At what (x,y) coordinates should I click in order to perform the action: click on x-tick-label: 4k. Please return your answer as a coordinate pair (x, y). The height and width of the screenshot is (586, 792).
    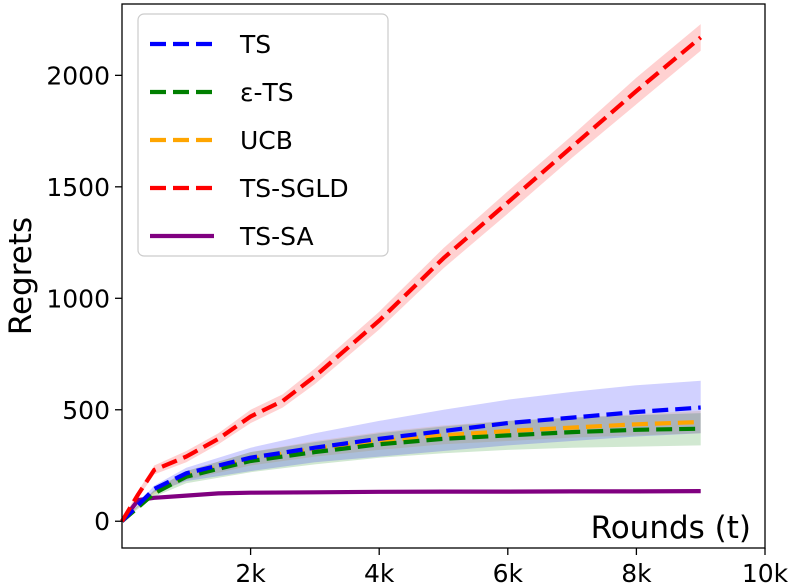
    Looking at the image, I should click on (379, 572).